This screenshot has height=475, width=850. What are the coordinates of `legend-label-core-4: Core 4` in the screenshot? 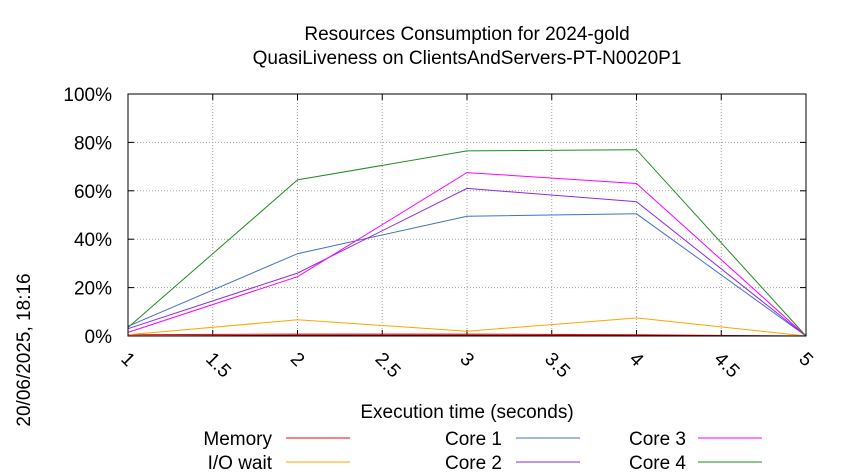 It's located at (657, 463).